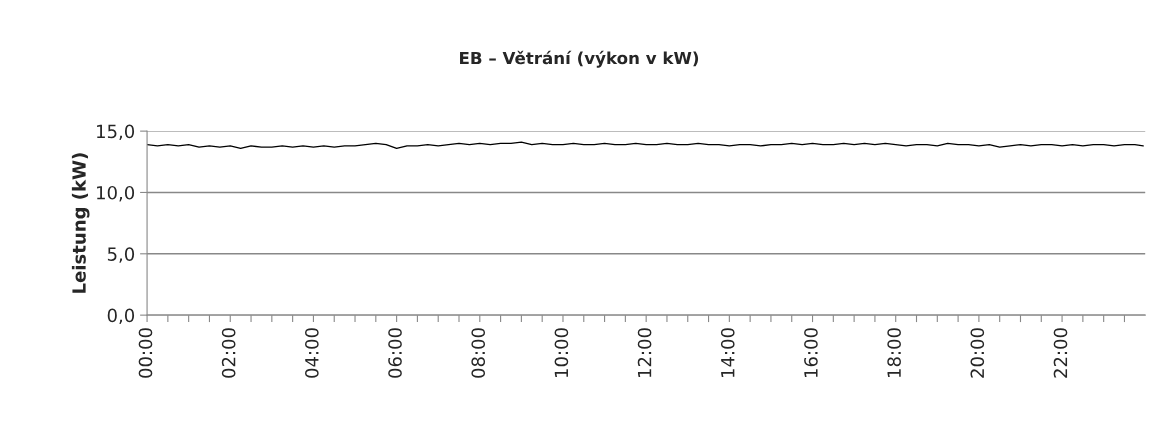  What do you see at coordinates (121, 255) in the screenshot?
I see `y-tick-label: 5,0` at bounding box center [121, 255].